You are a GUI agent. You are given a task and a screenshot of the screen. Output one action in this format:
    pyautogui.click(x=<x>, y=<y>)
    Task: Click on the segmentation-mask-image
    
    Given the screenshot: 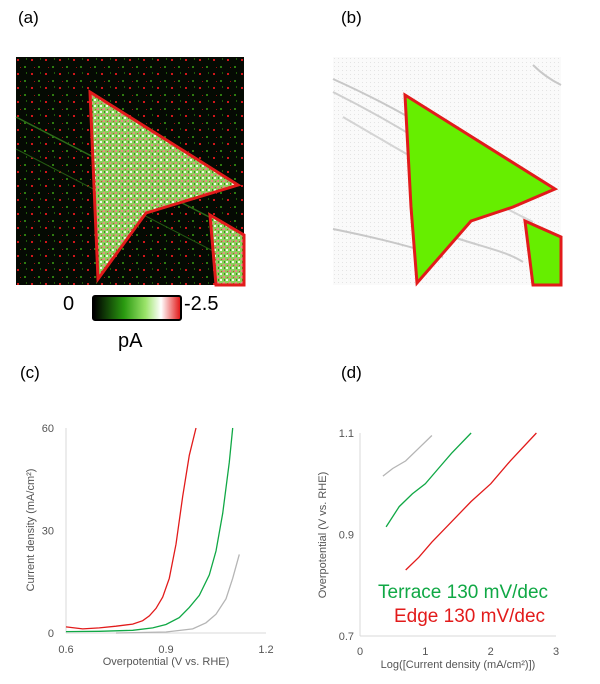 What is the action you would take?
    pyautogui.click(x=447, y=172)
    